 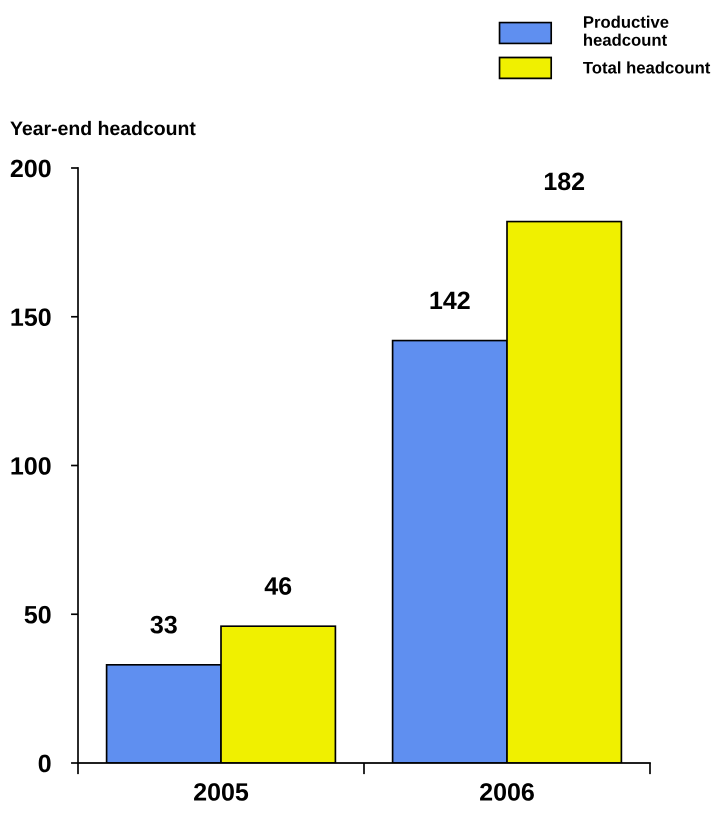 I want to click on data-label: 182, so click(x=564, y=181).